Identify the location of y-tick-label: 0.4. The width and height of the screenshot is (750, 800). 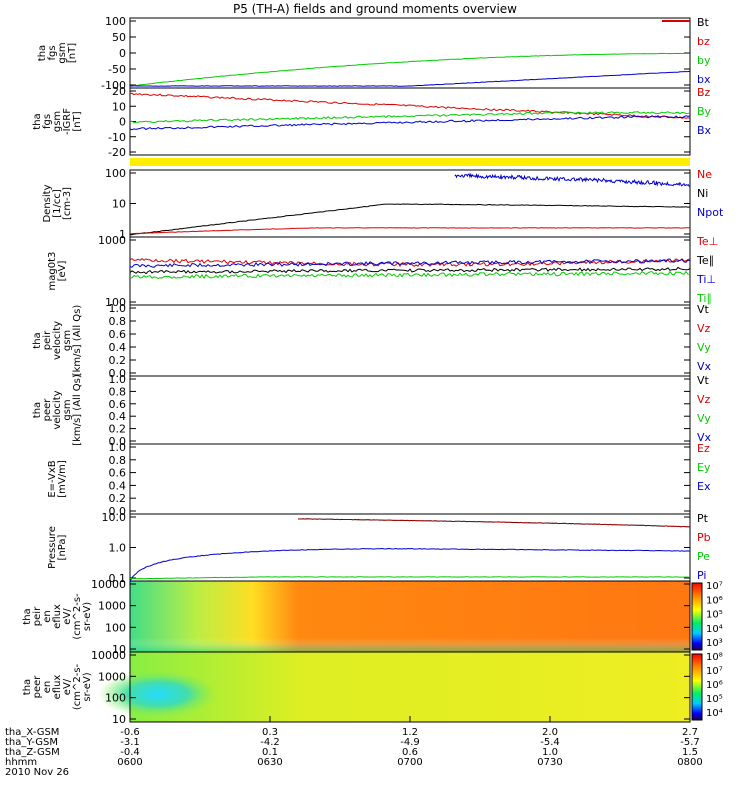
(118, 347).